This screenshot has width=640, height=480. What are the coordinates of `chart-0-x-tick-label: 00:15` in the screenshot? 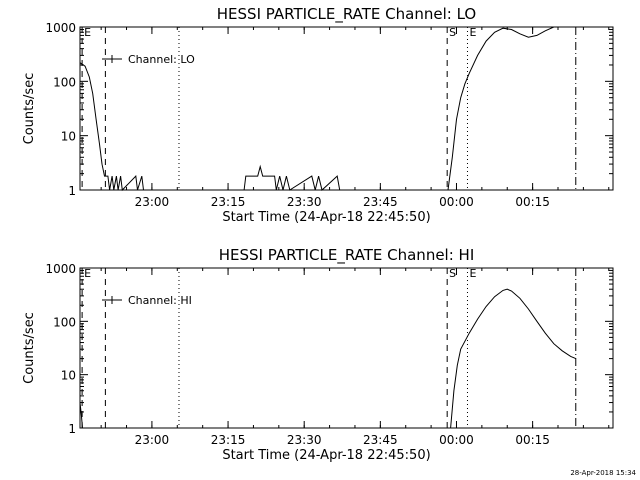 It's located at (532, 202).